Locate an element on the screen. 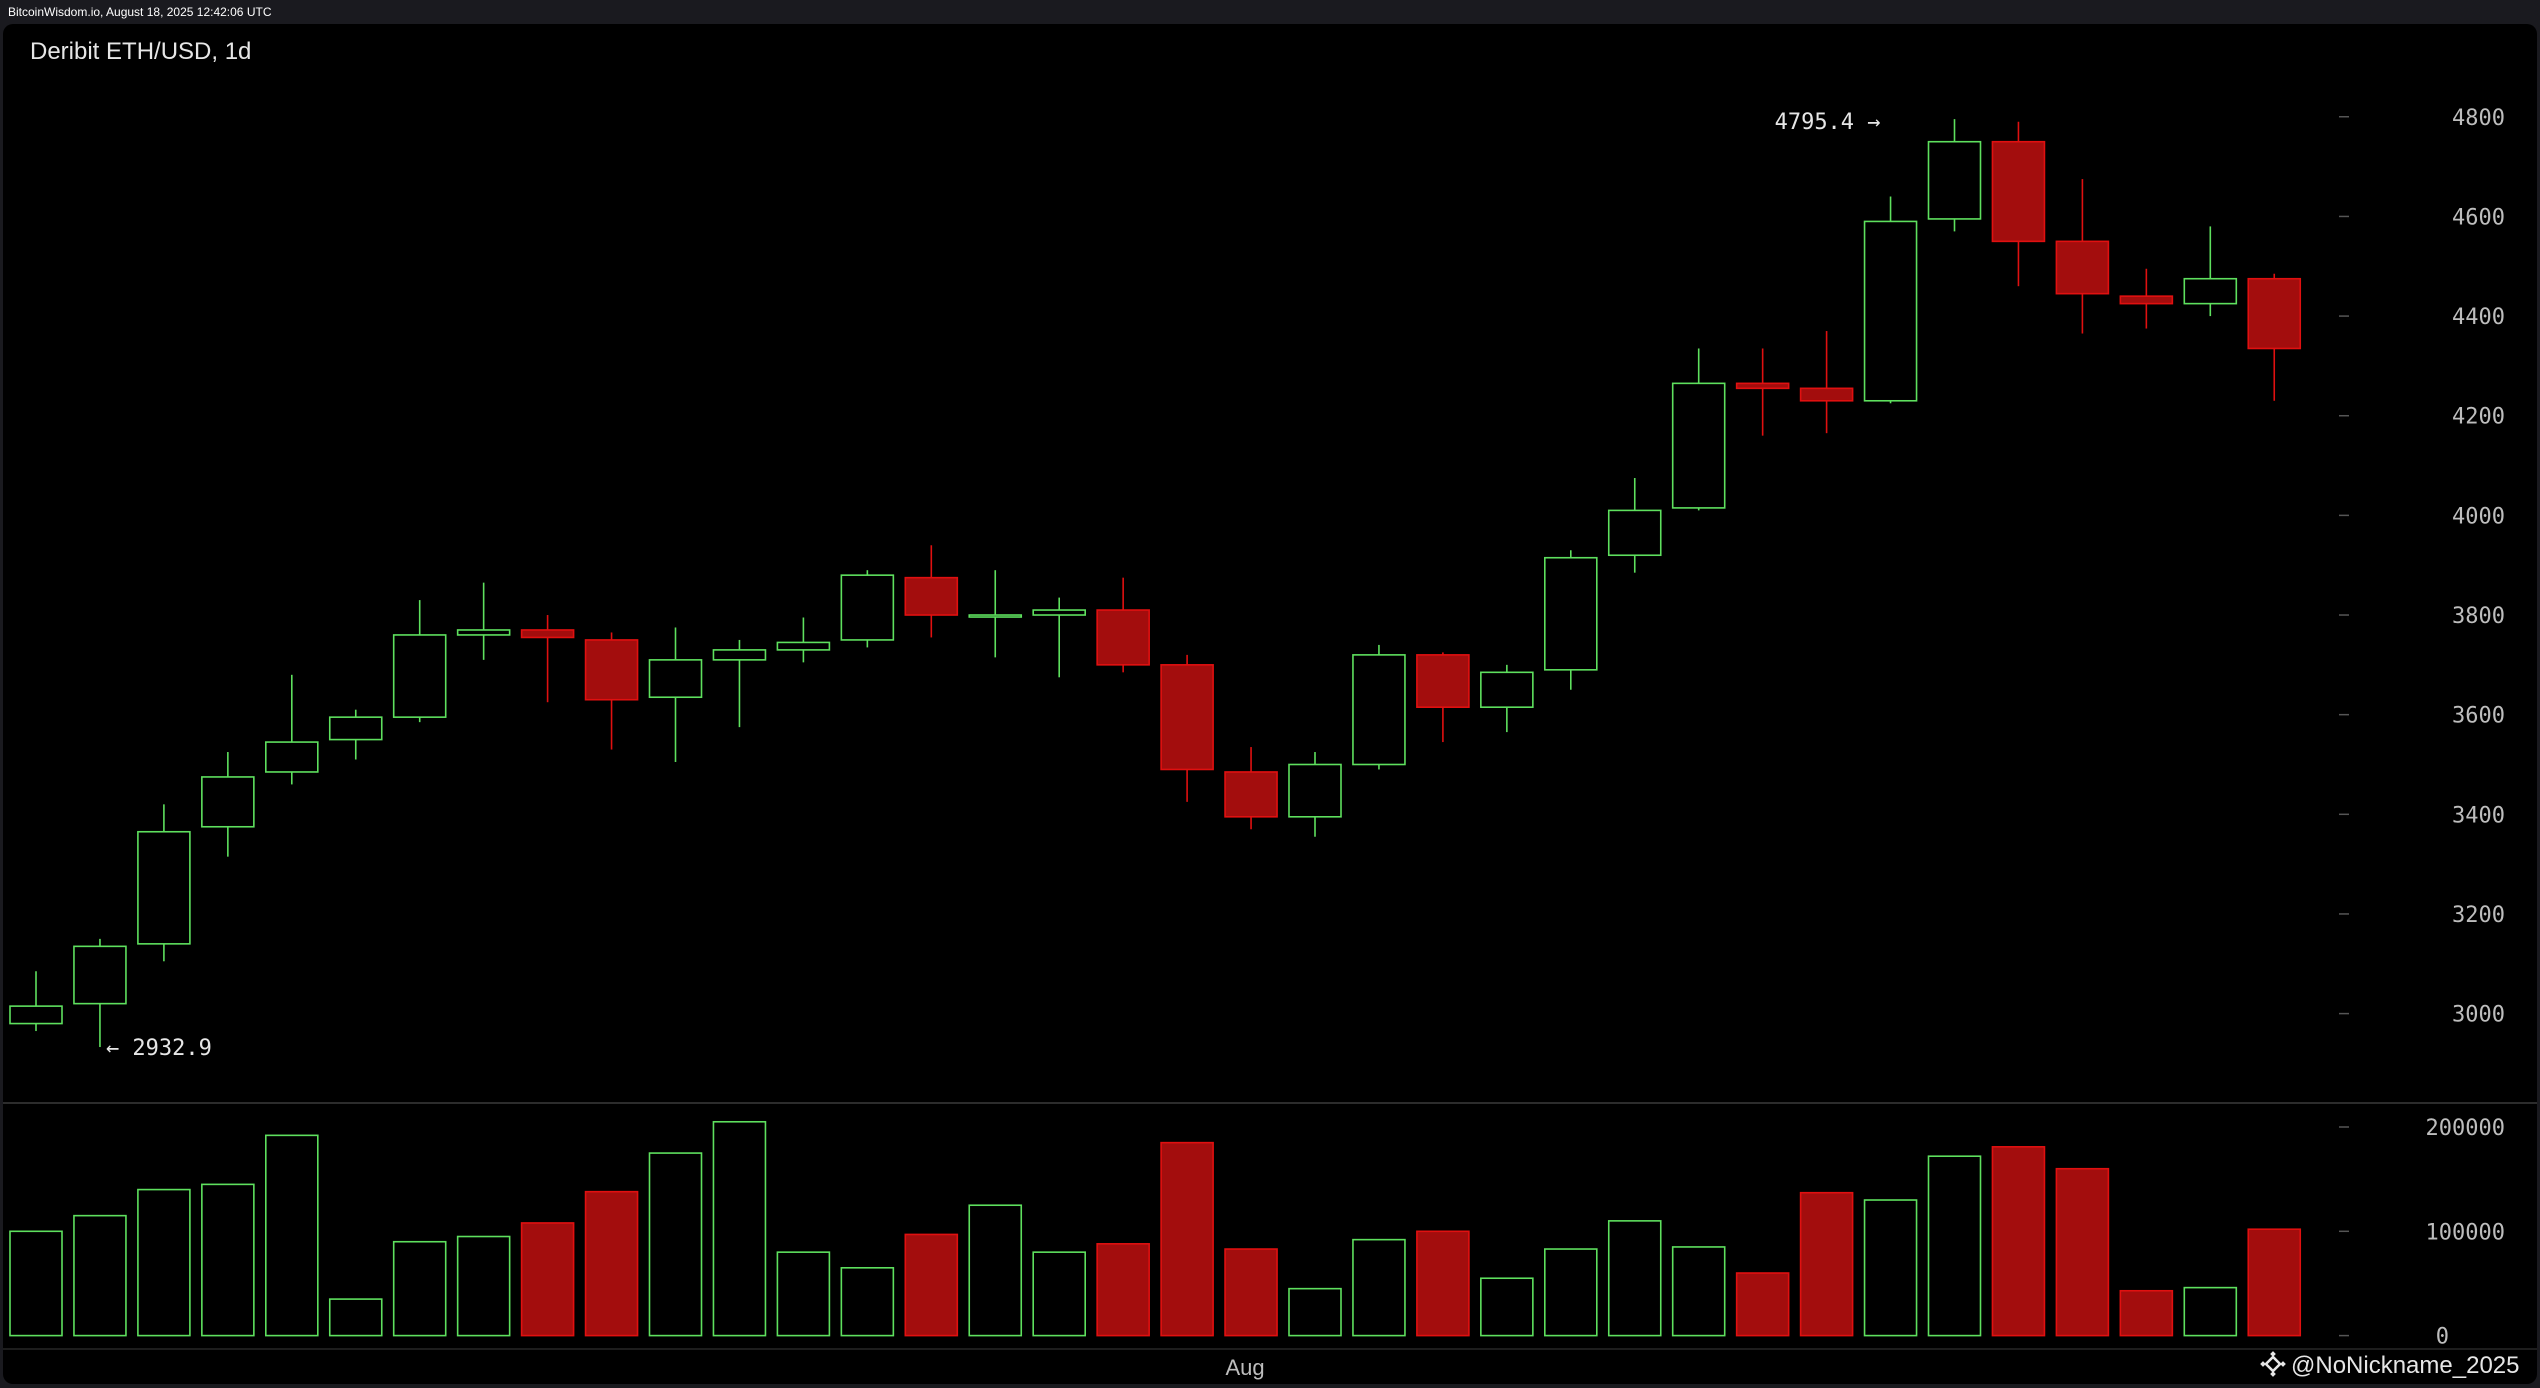  volume-tick-label: 0 is located at coordinates (2442, 1337).